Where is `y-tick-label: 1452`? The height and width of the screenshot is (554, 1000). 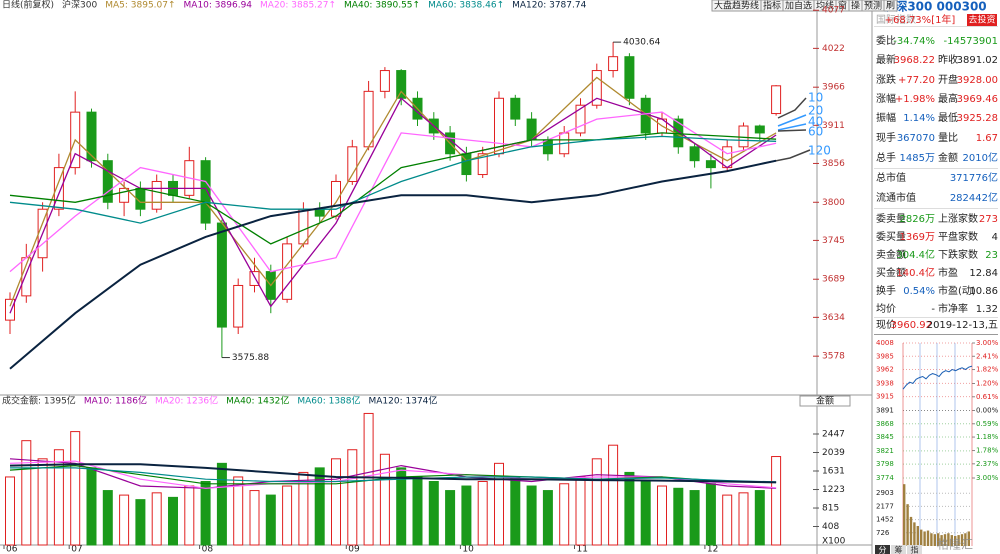
y-tick-label: 1452 is located at coordinates (885, 520).